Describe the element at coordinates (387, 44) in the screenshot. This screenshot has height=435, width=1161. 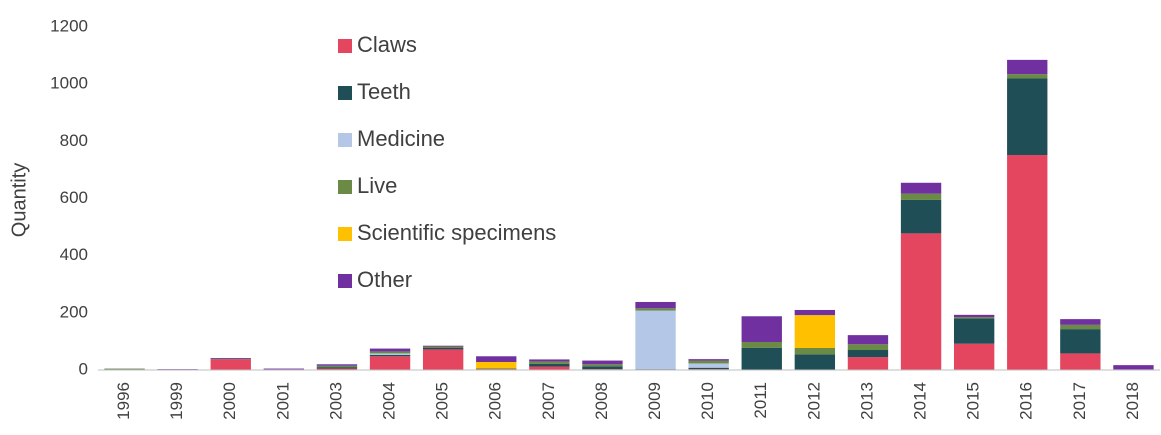
I see `legend-label: Claws` at that location.